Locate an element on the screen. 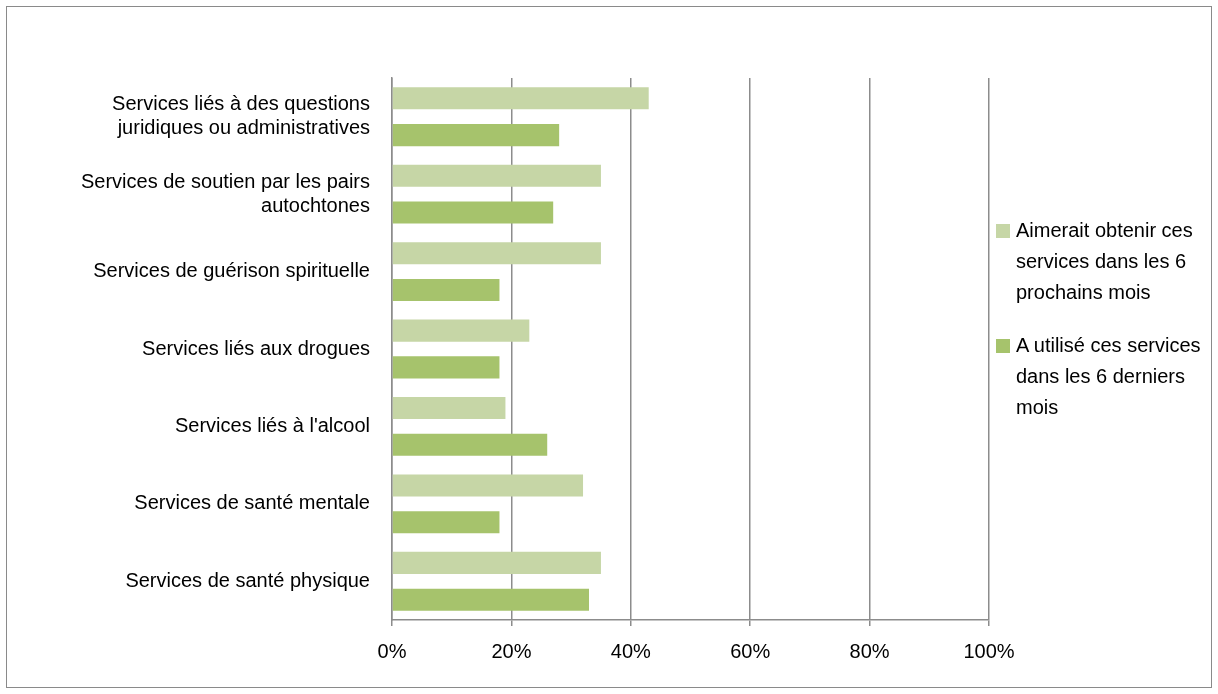  y-tick-label: Services de soutien par les pairs autochtones is located at coordinates (225, 192).